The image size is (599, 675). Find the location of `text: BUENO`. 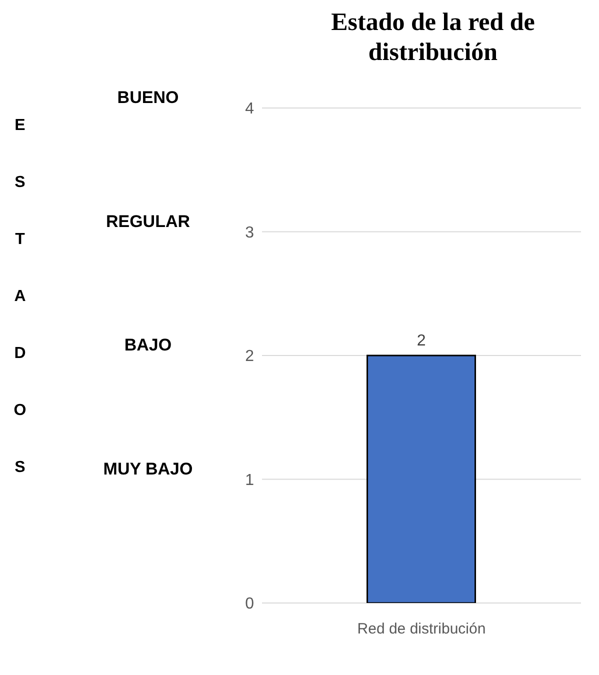

text: BUENO is located at coordinates (148, 97).